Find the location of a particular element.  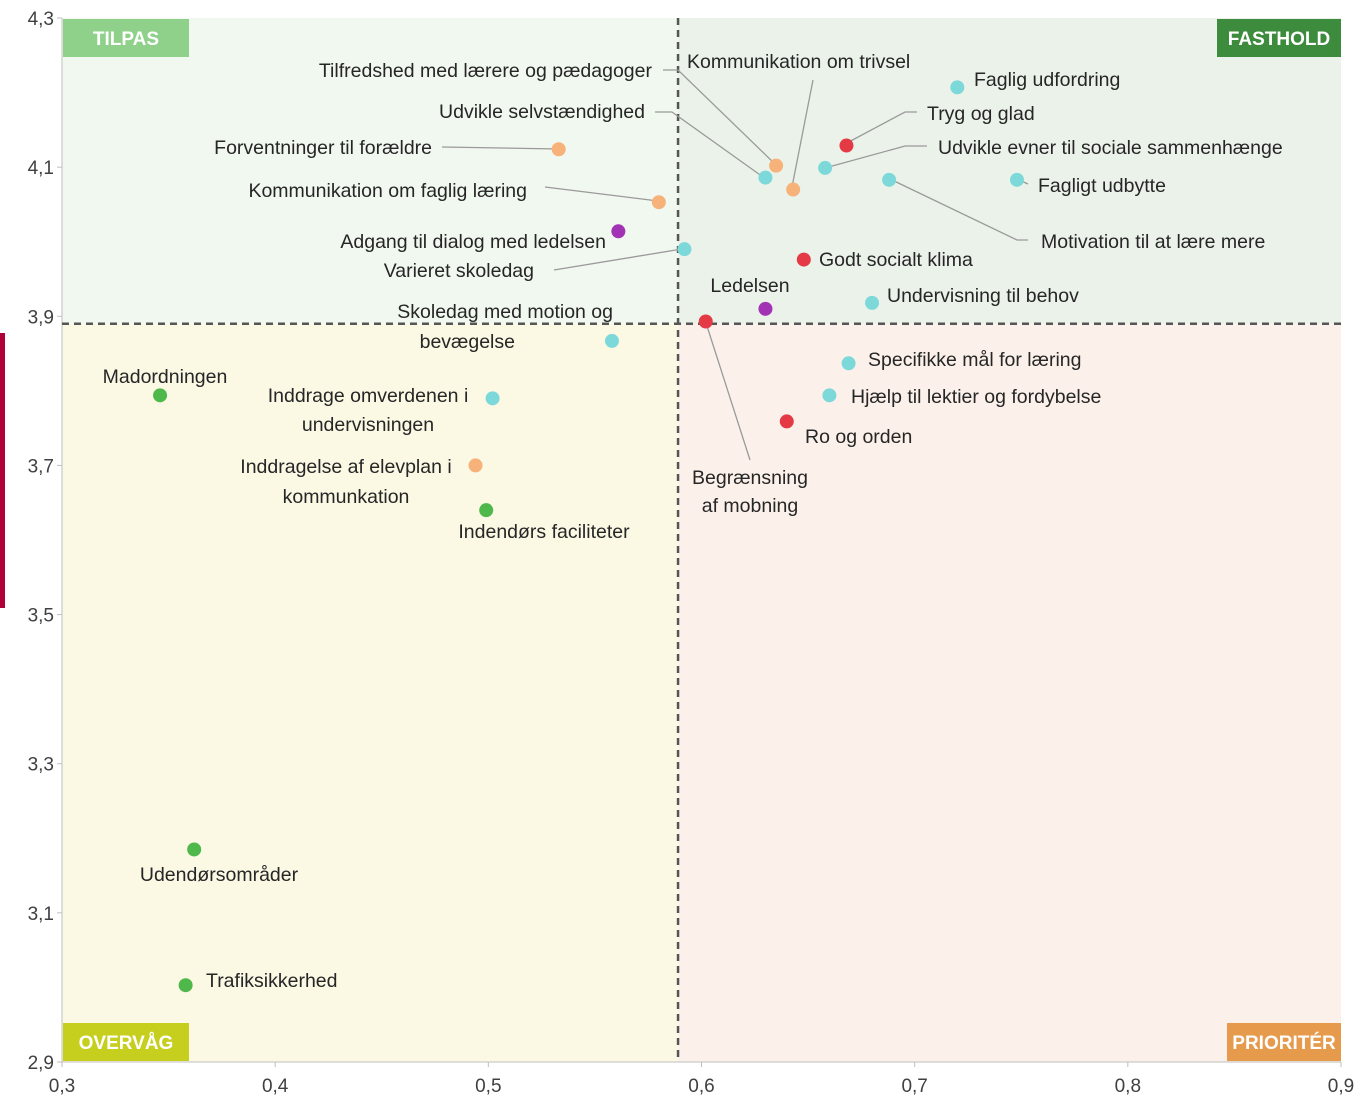

point-label: Varieret skoledag is located at coordinates (459, 271).